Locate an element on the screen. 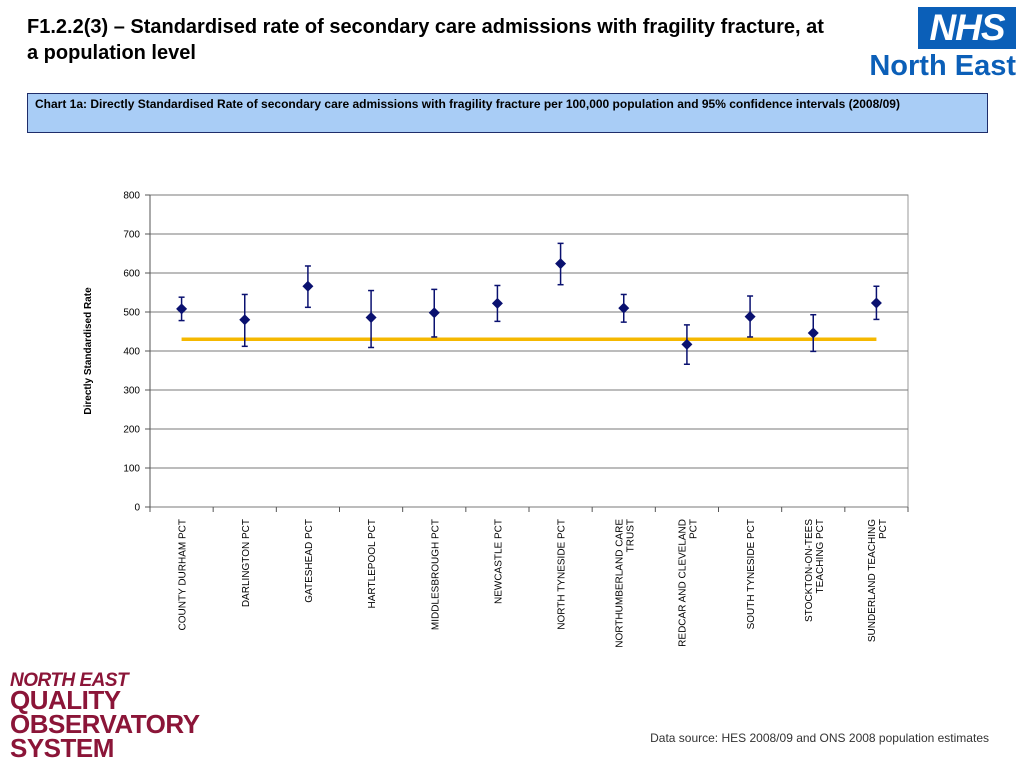 Image resolution: width=1024 pixels, height=768 pixels. y-tick-label: 700 is located at coordinates (131, 235).